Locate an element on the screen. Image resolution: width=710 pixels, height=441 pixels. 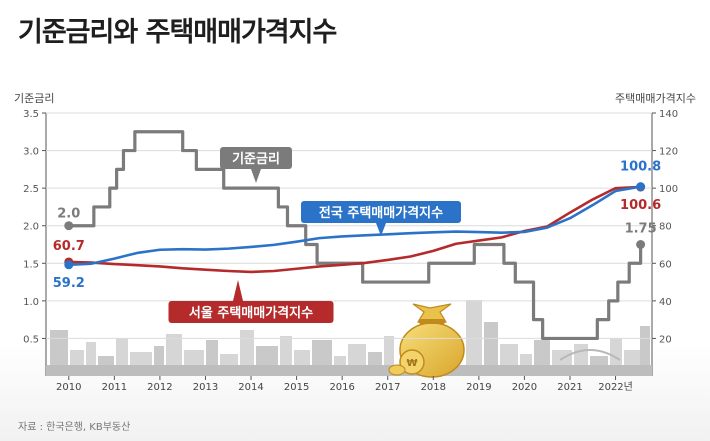
callout-base-rate: 기준금리 is located at coordinates (256, 165).